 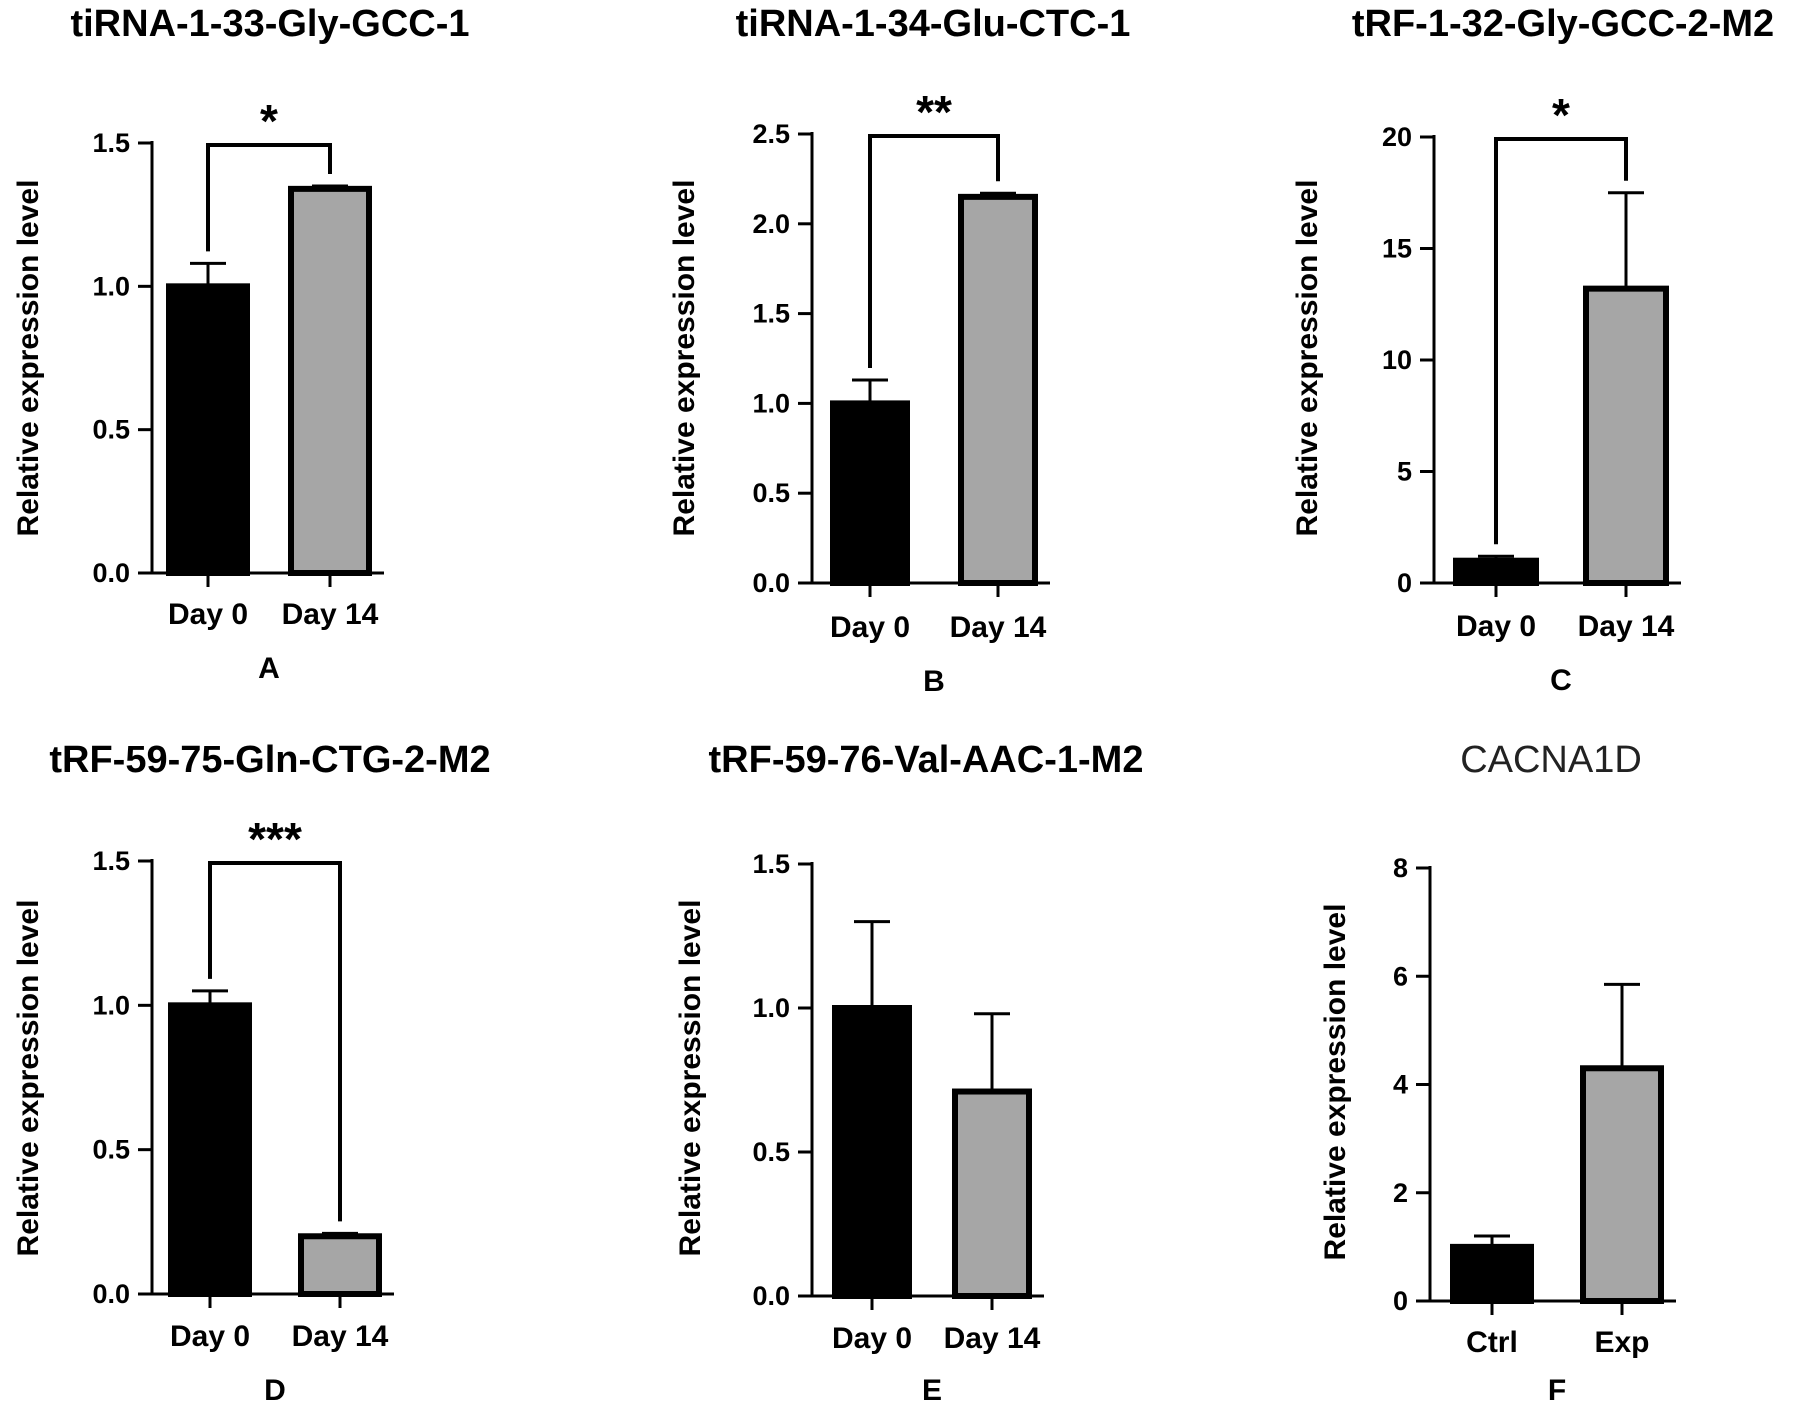 I want to click on chart-title: CACNA1D, so click(x=1551, y=760).